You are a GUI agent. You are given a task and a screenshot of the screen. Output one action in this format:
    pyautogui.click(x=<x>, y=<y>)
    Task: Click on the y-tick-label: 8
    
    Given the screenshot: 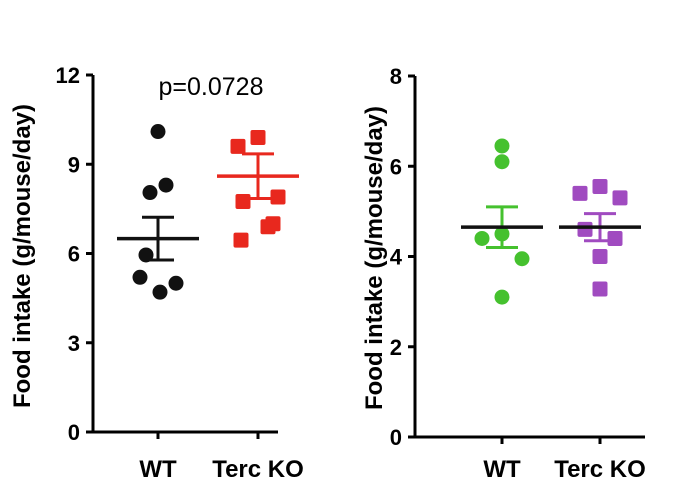 What is the action you would take?
    pyautogui.click(x=396, y=76)
    